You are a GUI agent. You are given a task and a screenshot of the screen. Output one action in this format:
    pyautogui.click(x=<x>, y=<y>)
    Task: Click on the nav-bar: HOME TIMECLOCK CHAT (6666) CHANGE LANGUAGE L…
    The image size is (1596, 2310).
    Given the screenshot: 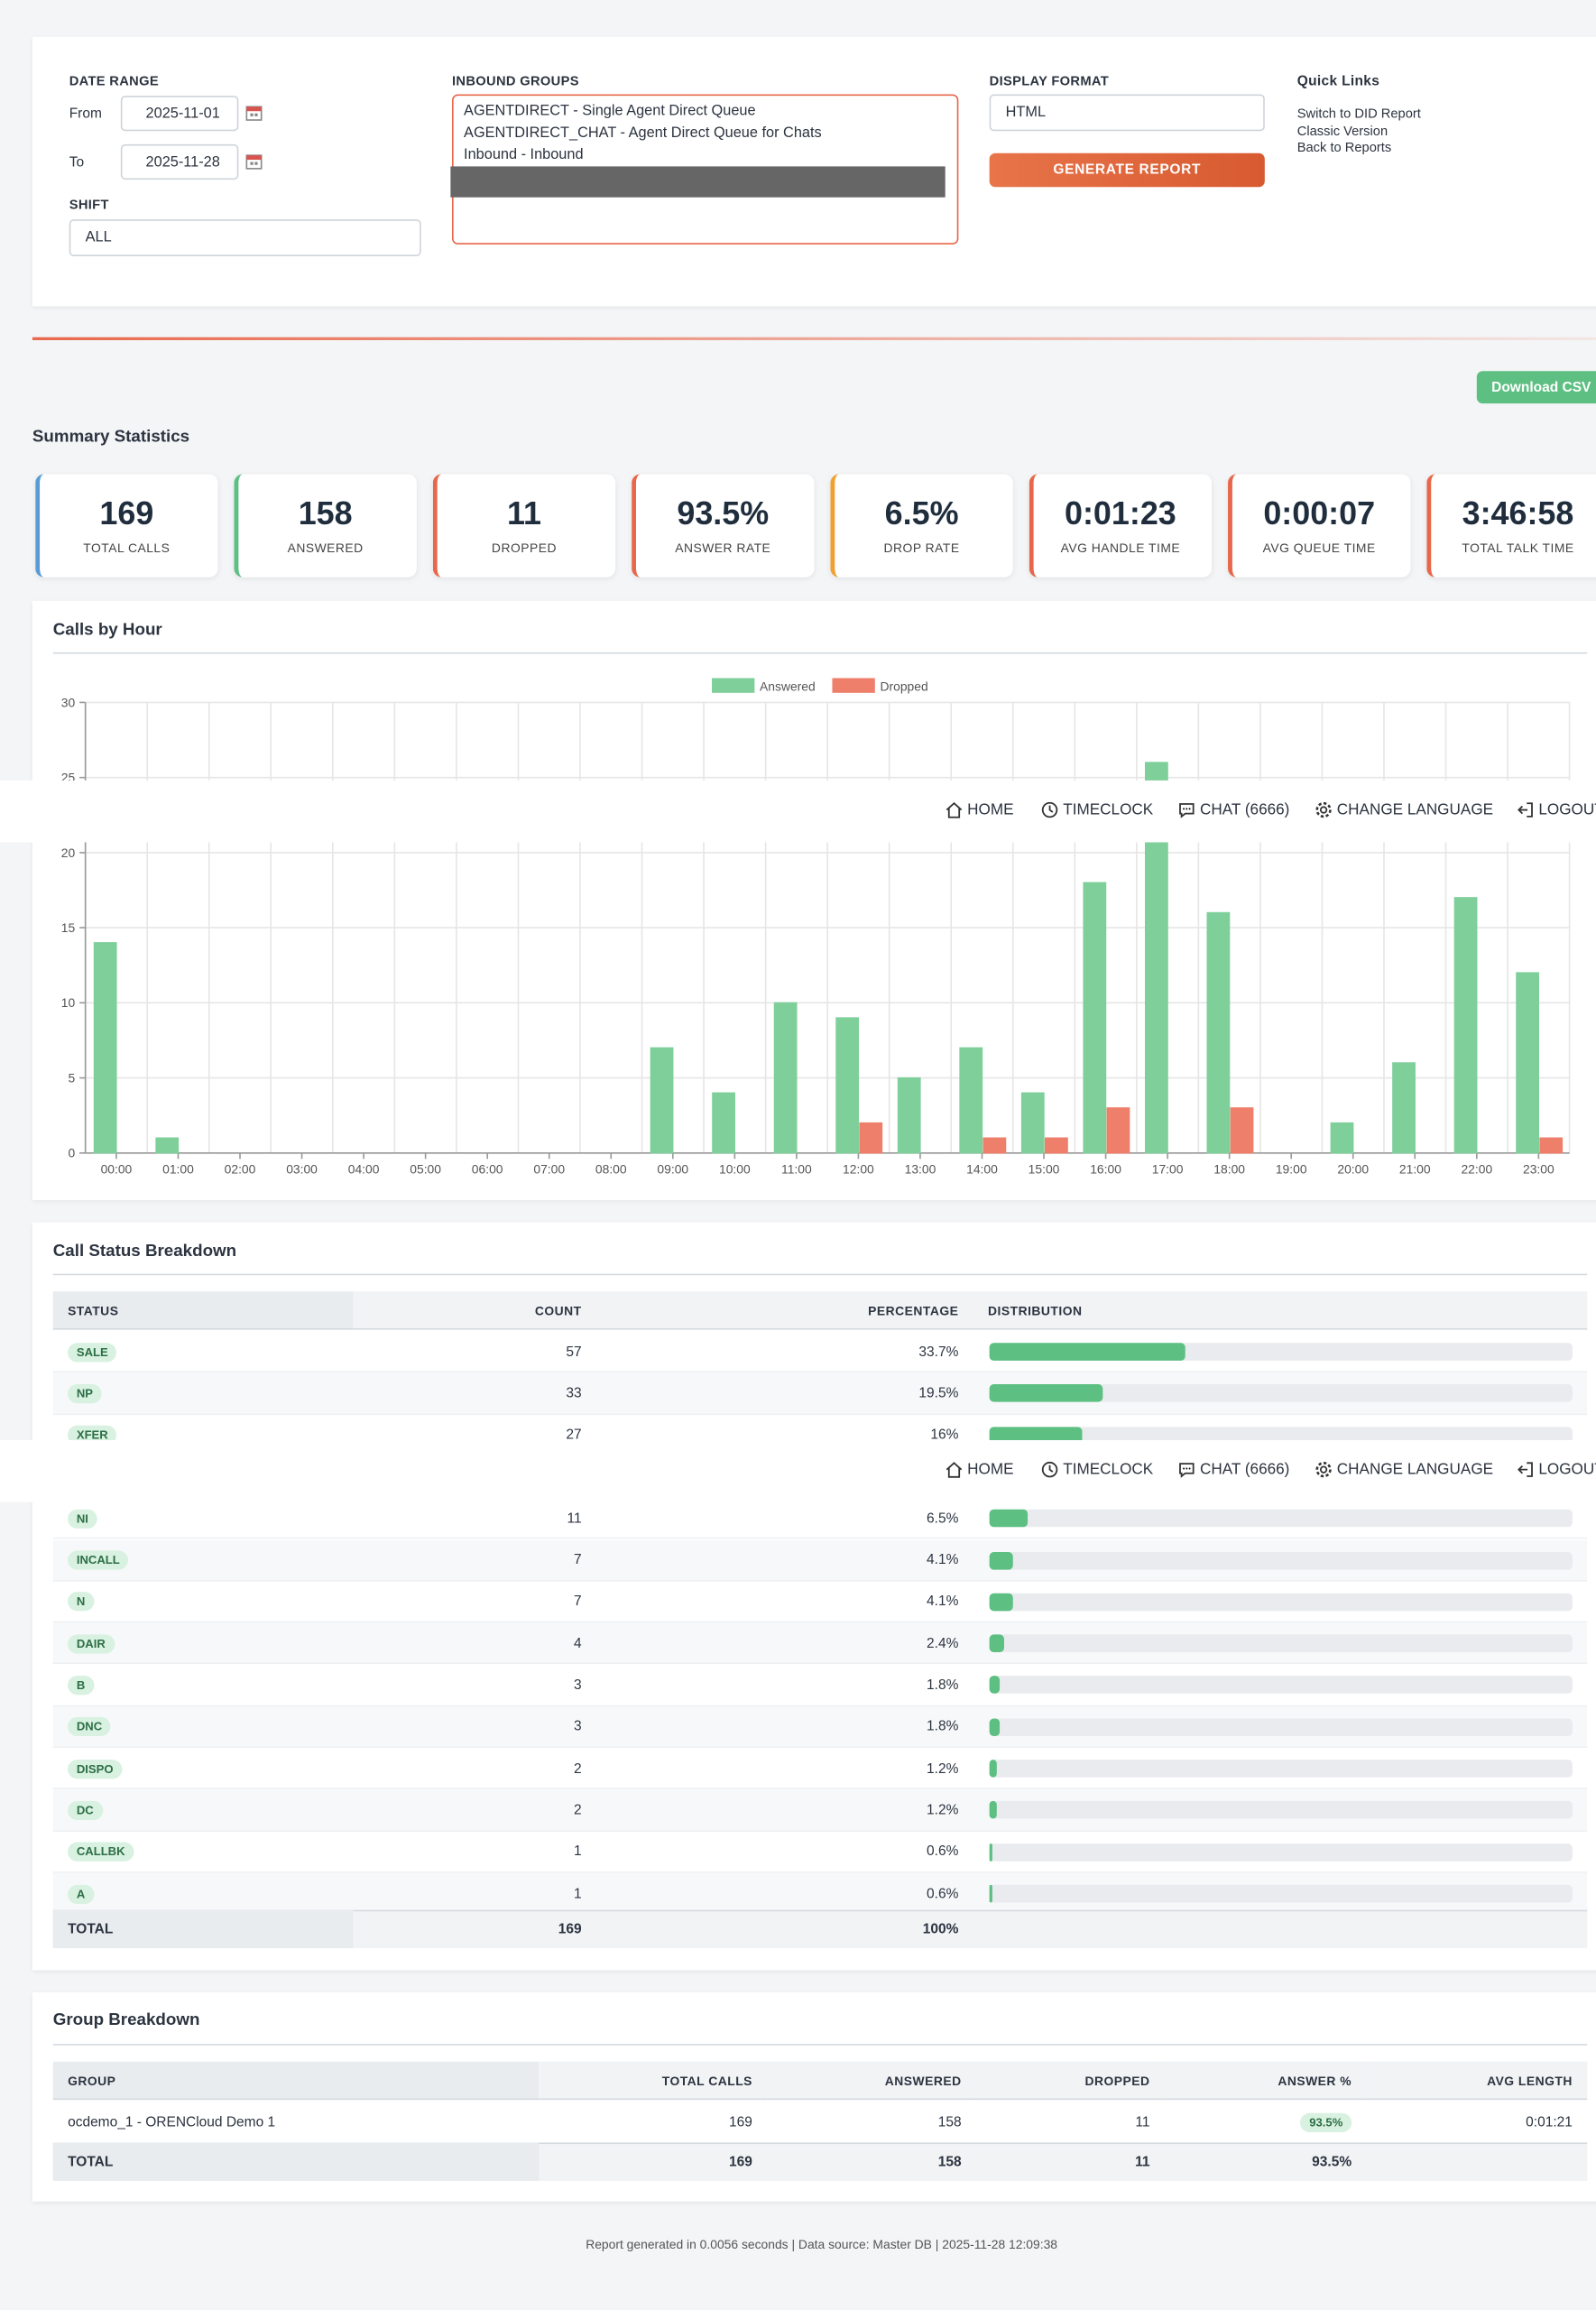 What is the action you would take?
    pyautogui.click(x=798, y=811)
    